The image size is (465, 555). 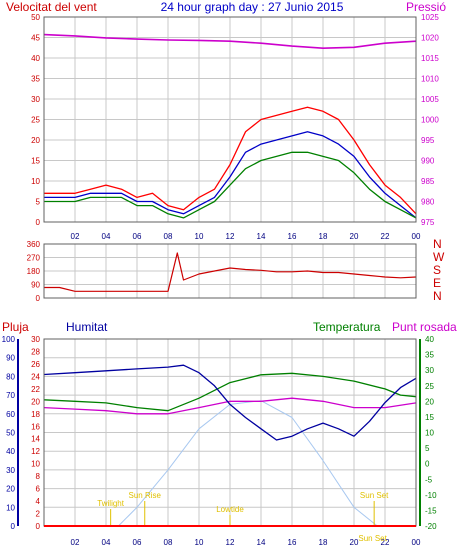 I want to click on wind-time-tick-label: 00, so click(x=416, y=236).